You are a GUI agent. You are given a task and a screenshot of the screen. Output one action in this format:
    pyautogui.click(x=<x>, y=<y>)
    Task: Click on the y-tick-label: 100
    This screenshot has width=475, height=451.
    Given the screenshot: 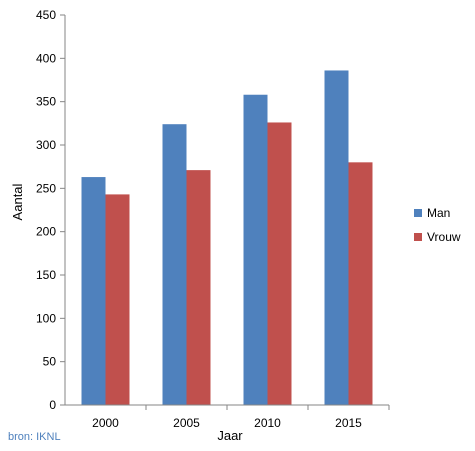 What is the action you would take?
    pyautogui.click(x=46, y=318)
    